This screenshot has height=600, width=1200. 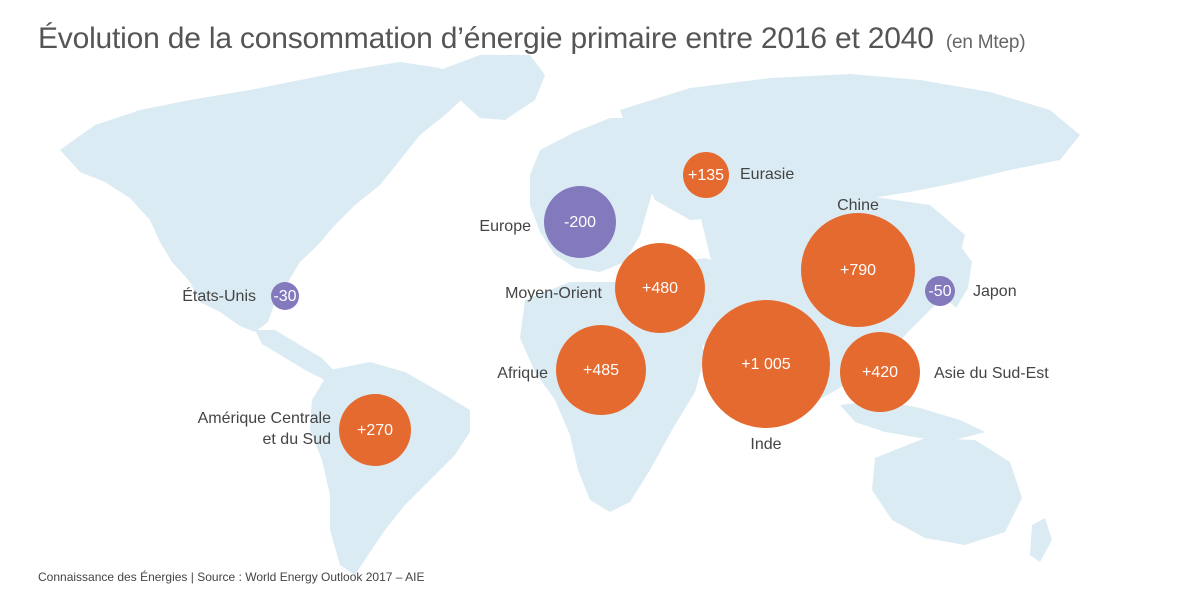 I want to click on bubble-value-amerique-centrale-sud: +270, so click(x=375, y=430).